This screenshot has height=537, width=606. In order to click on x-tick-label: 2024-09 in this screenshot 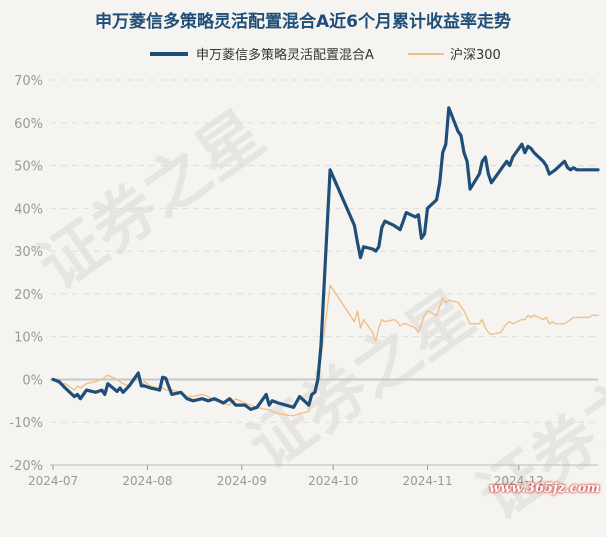, I will do `click(242, 481)`.